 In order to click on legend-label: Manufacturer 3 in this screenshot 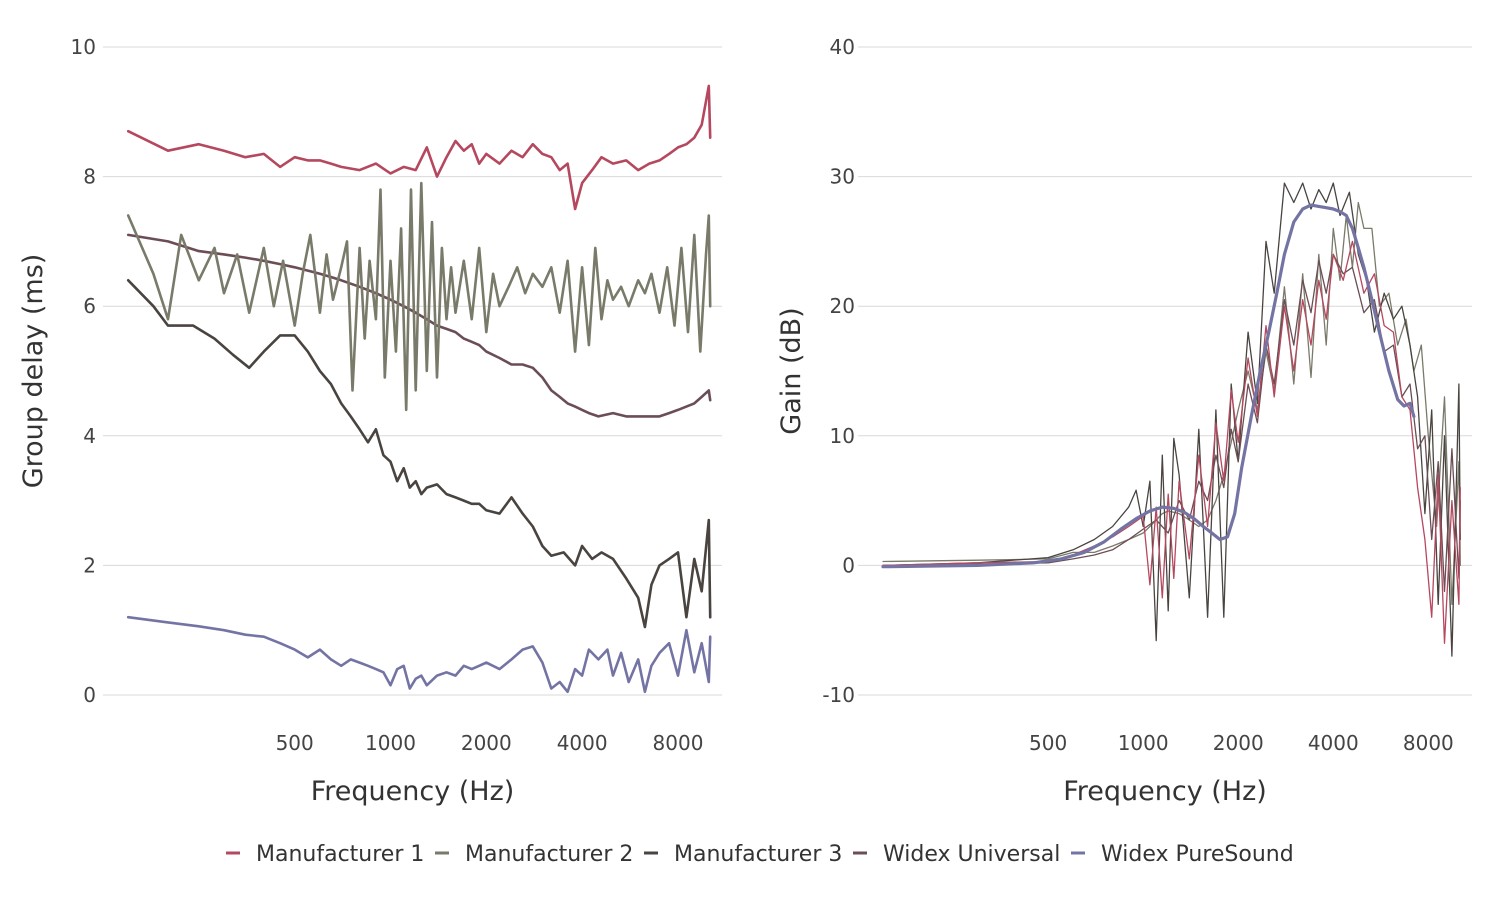, I will do `click(758, 854)`.